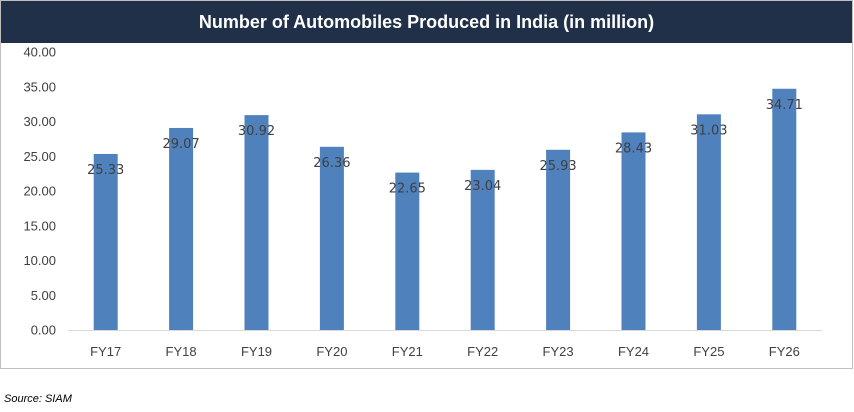  Describe the element at coordinates (39, 121) in the screenshot. I see `y-tick-label: 30.00` at that location.